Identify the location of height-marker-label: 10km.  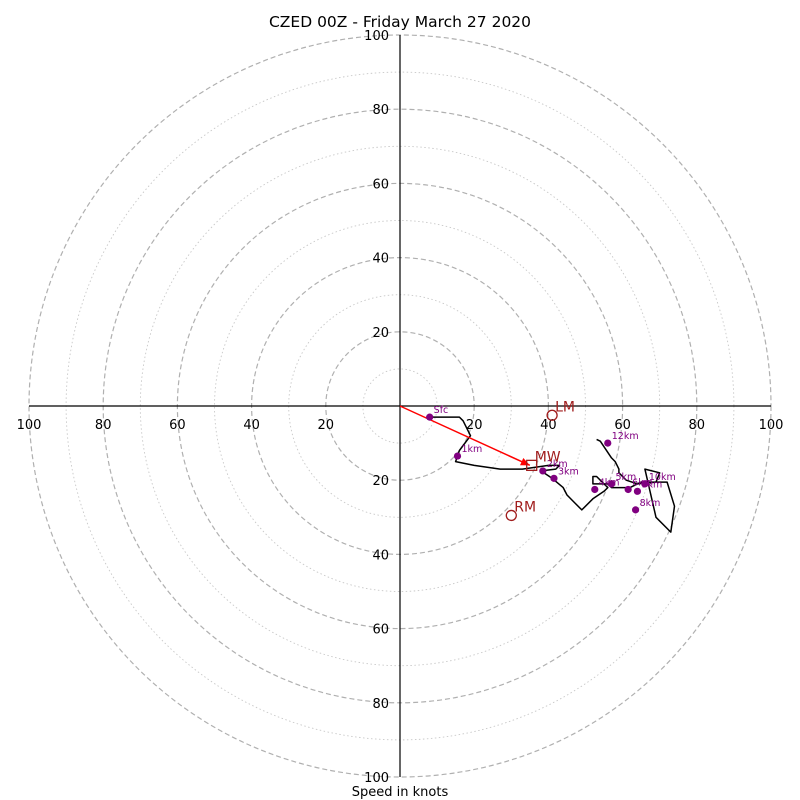
(662, 477).